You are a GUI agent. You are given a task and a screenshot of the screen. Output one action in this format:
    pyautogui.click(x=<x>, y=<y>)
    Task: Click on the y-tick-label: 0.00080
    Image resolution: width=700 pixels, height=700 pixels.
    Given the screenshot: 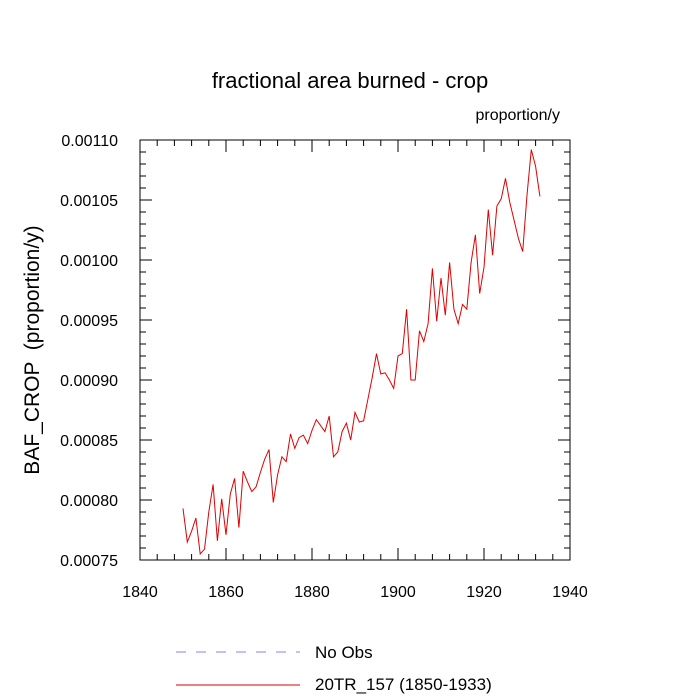 What is the action you would take?
    pyautogui.click(x=89, y=501)
    